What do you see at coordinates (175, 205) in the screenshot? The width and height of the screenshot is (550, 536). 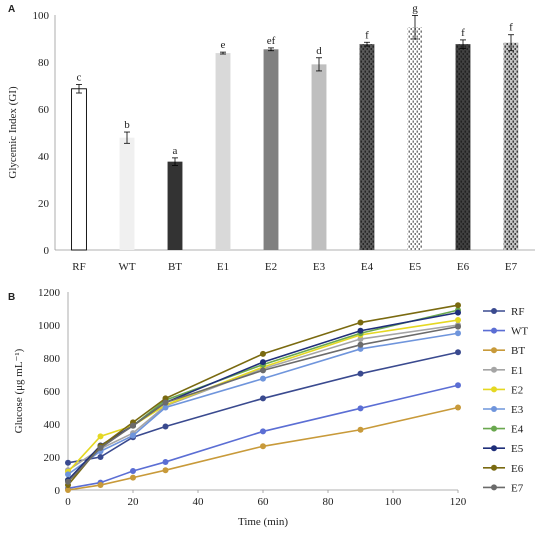 I see `bar-BT` at bounding box center [175, 205].